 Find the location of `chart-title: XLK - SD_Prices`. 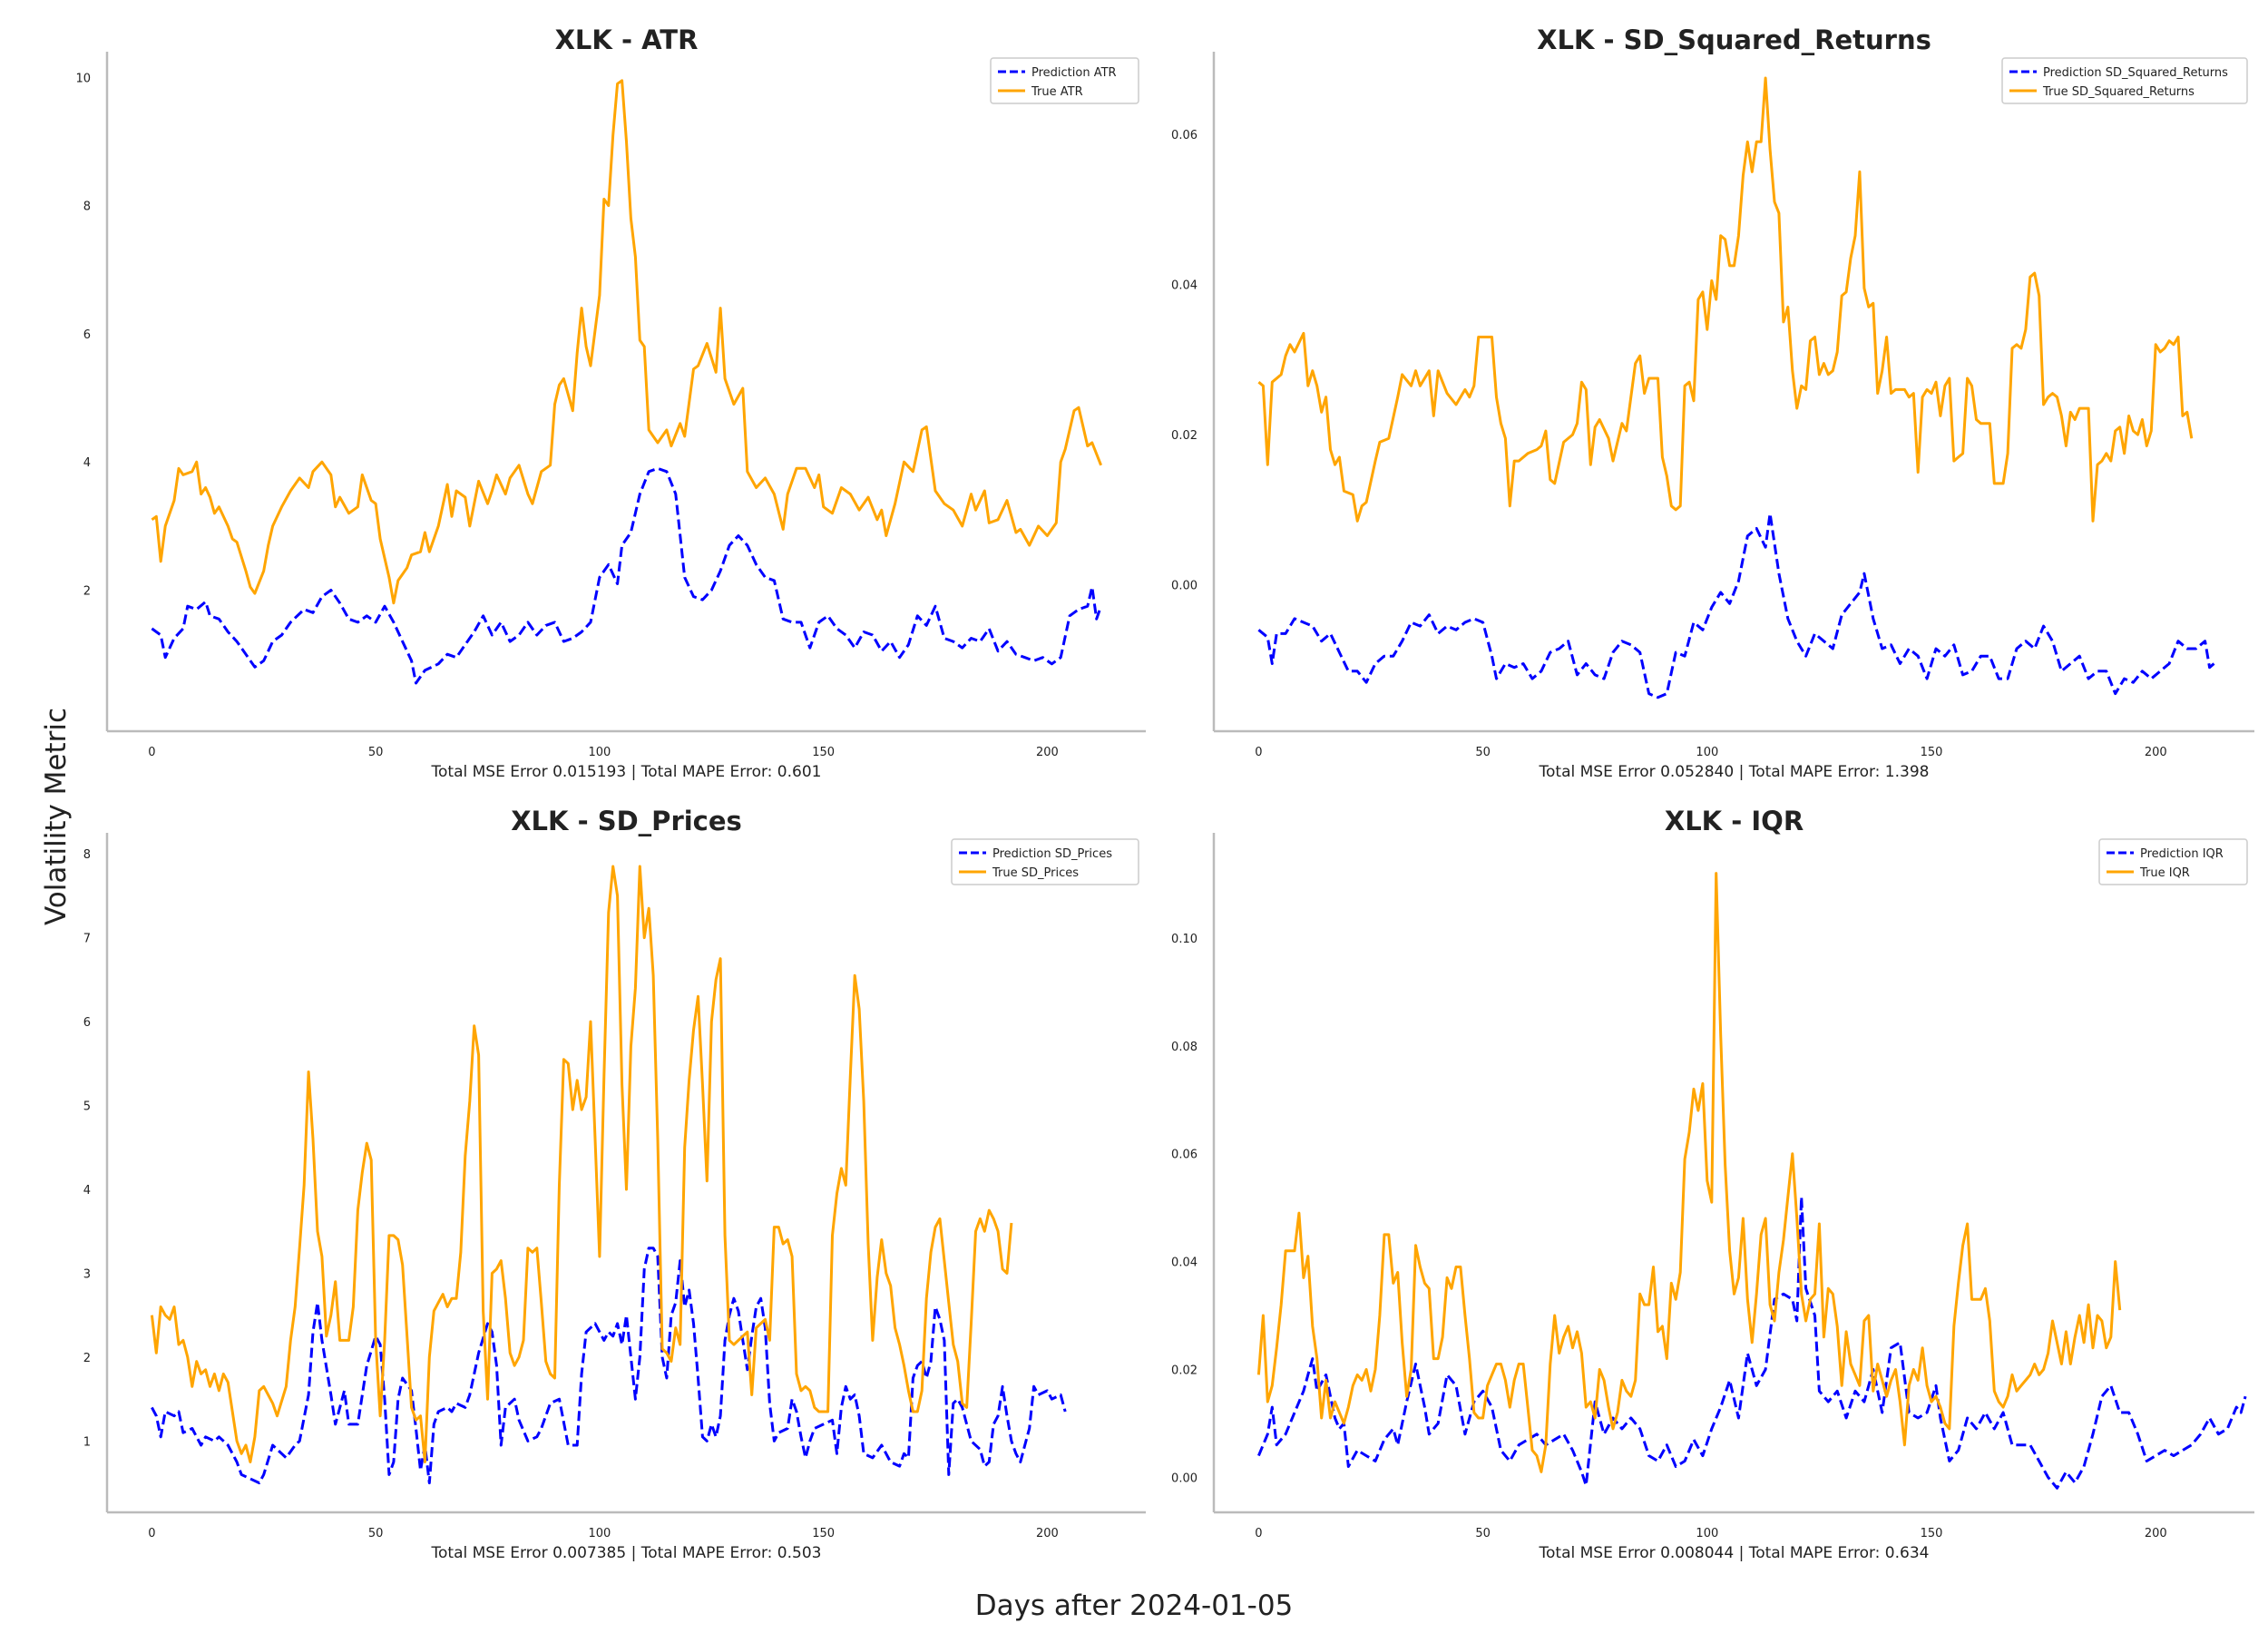

chart-title: XLK - SD_Prices is located at coordinates (627, 821).